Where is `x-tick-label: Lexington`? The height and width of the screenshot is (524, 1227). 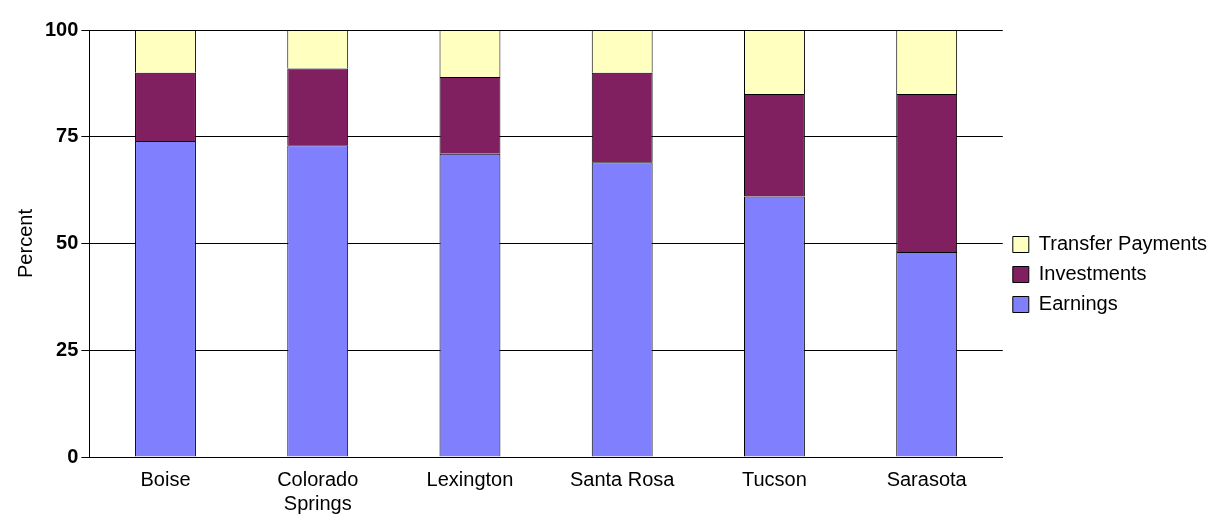 x-tick-label: Lexington is located at coordinates (470, 478).